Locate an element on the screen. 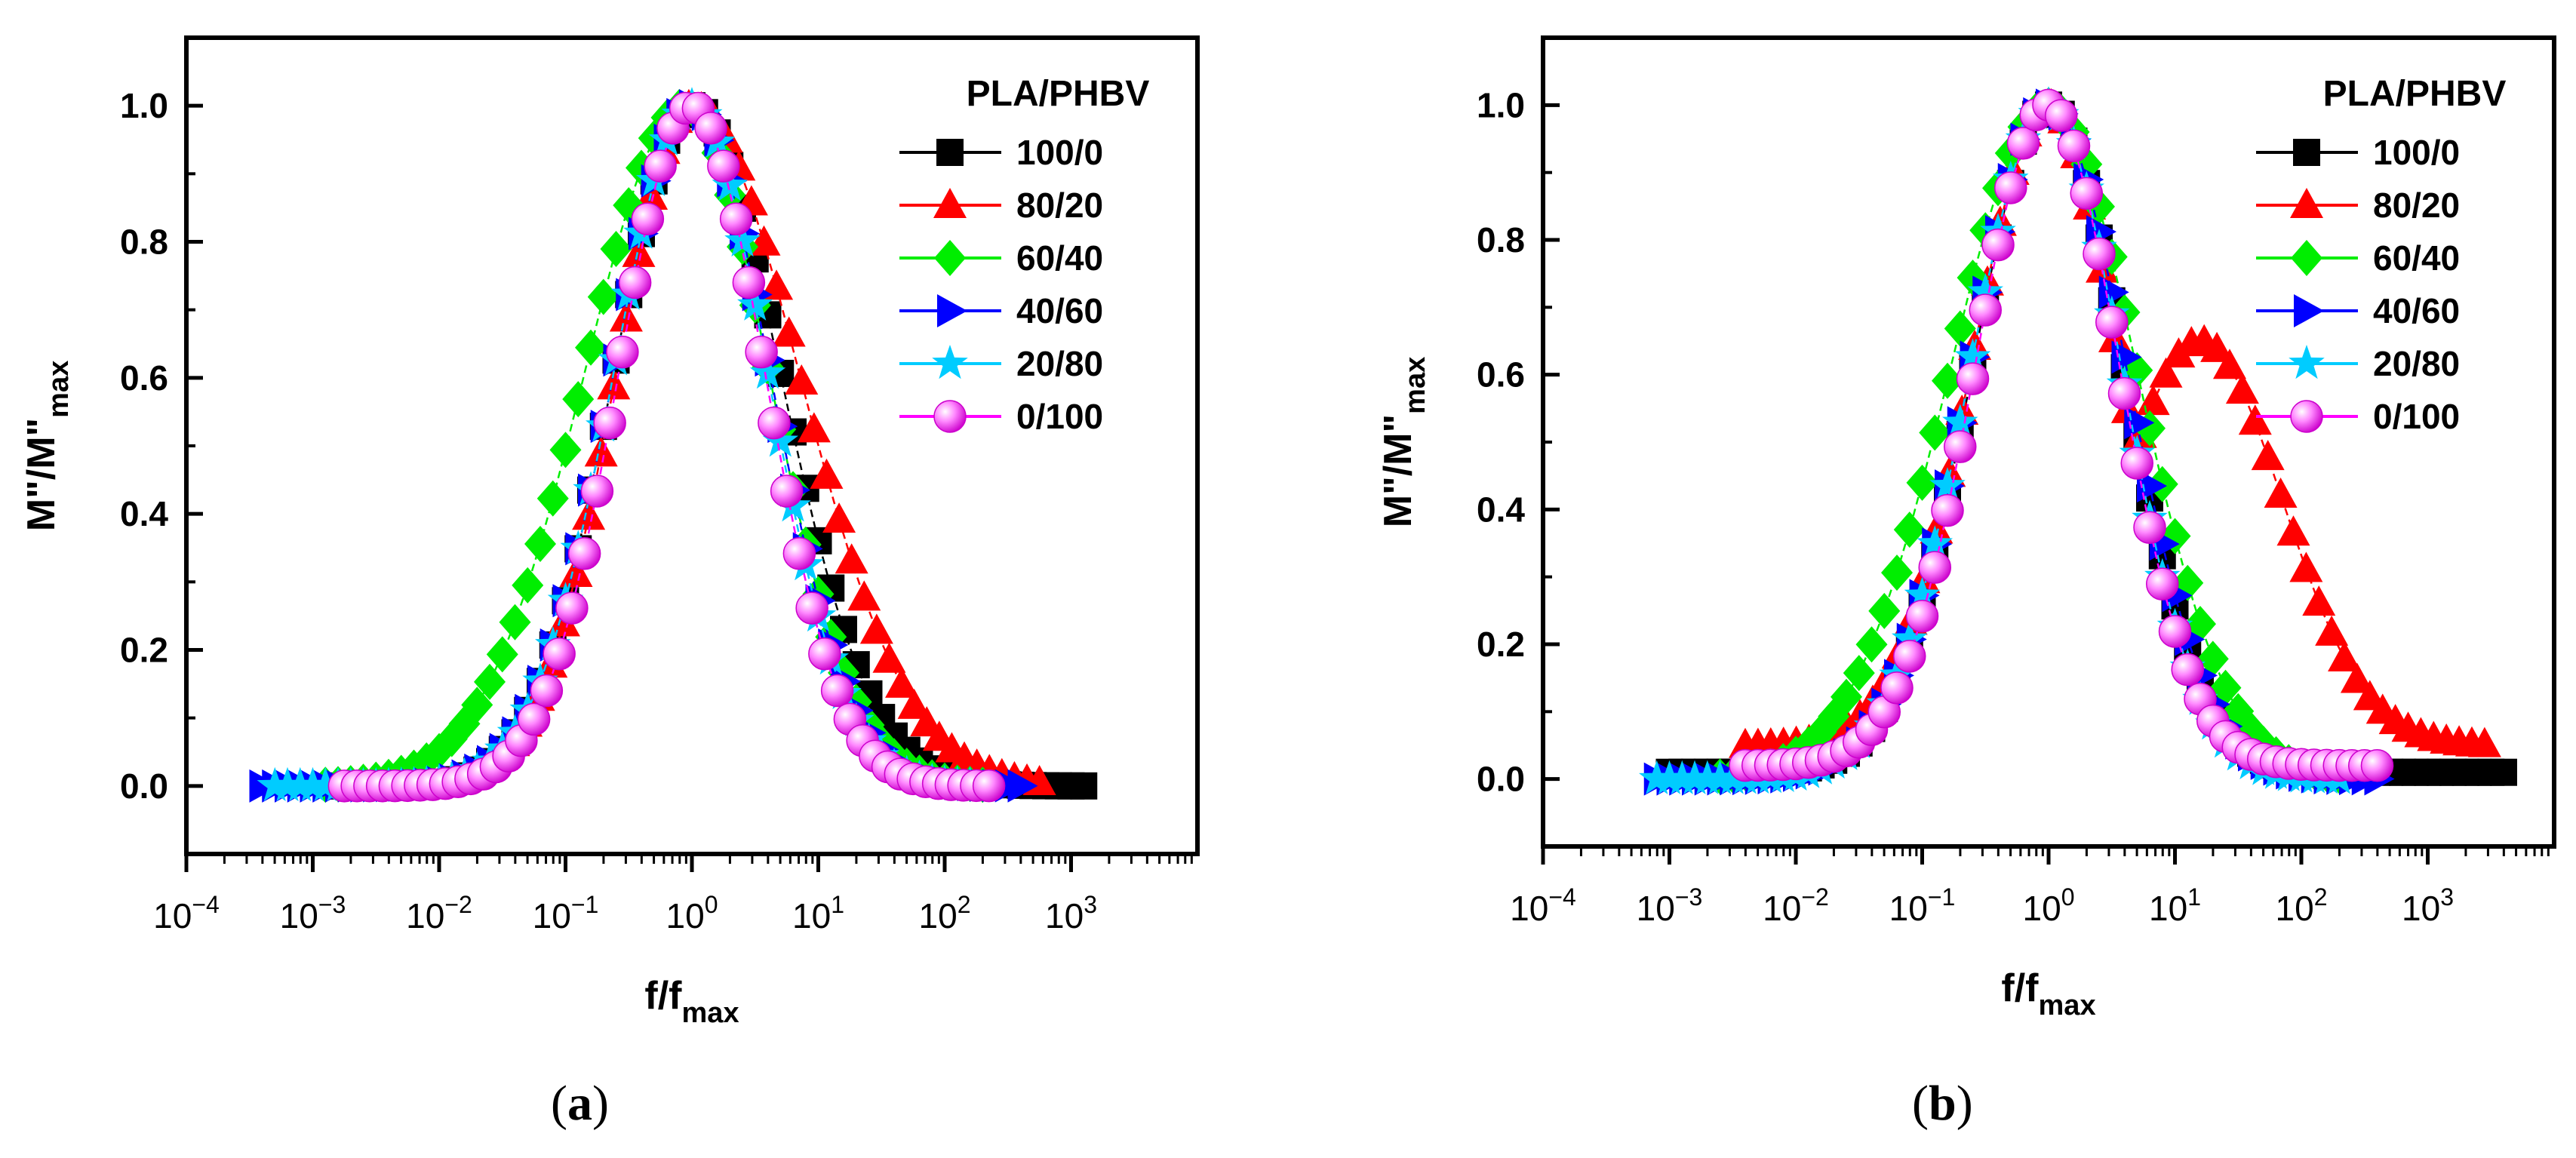 This screenshot has height=1158, width=2576. x-tick-label: 10² is located at coordinates (945, 913).